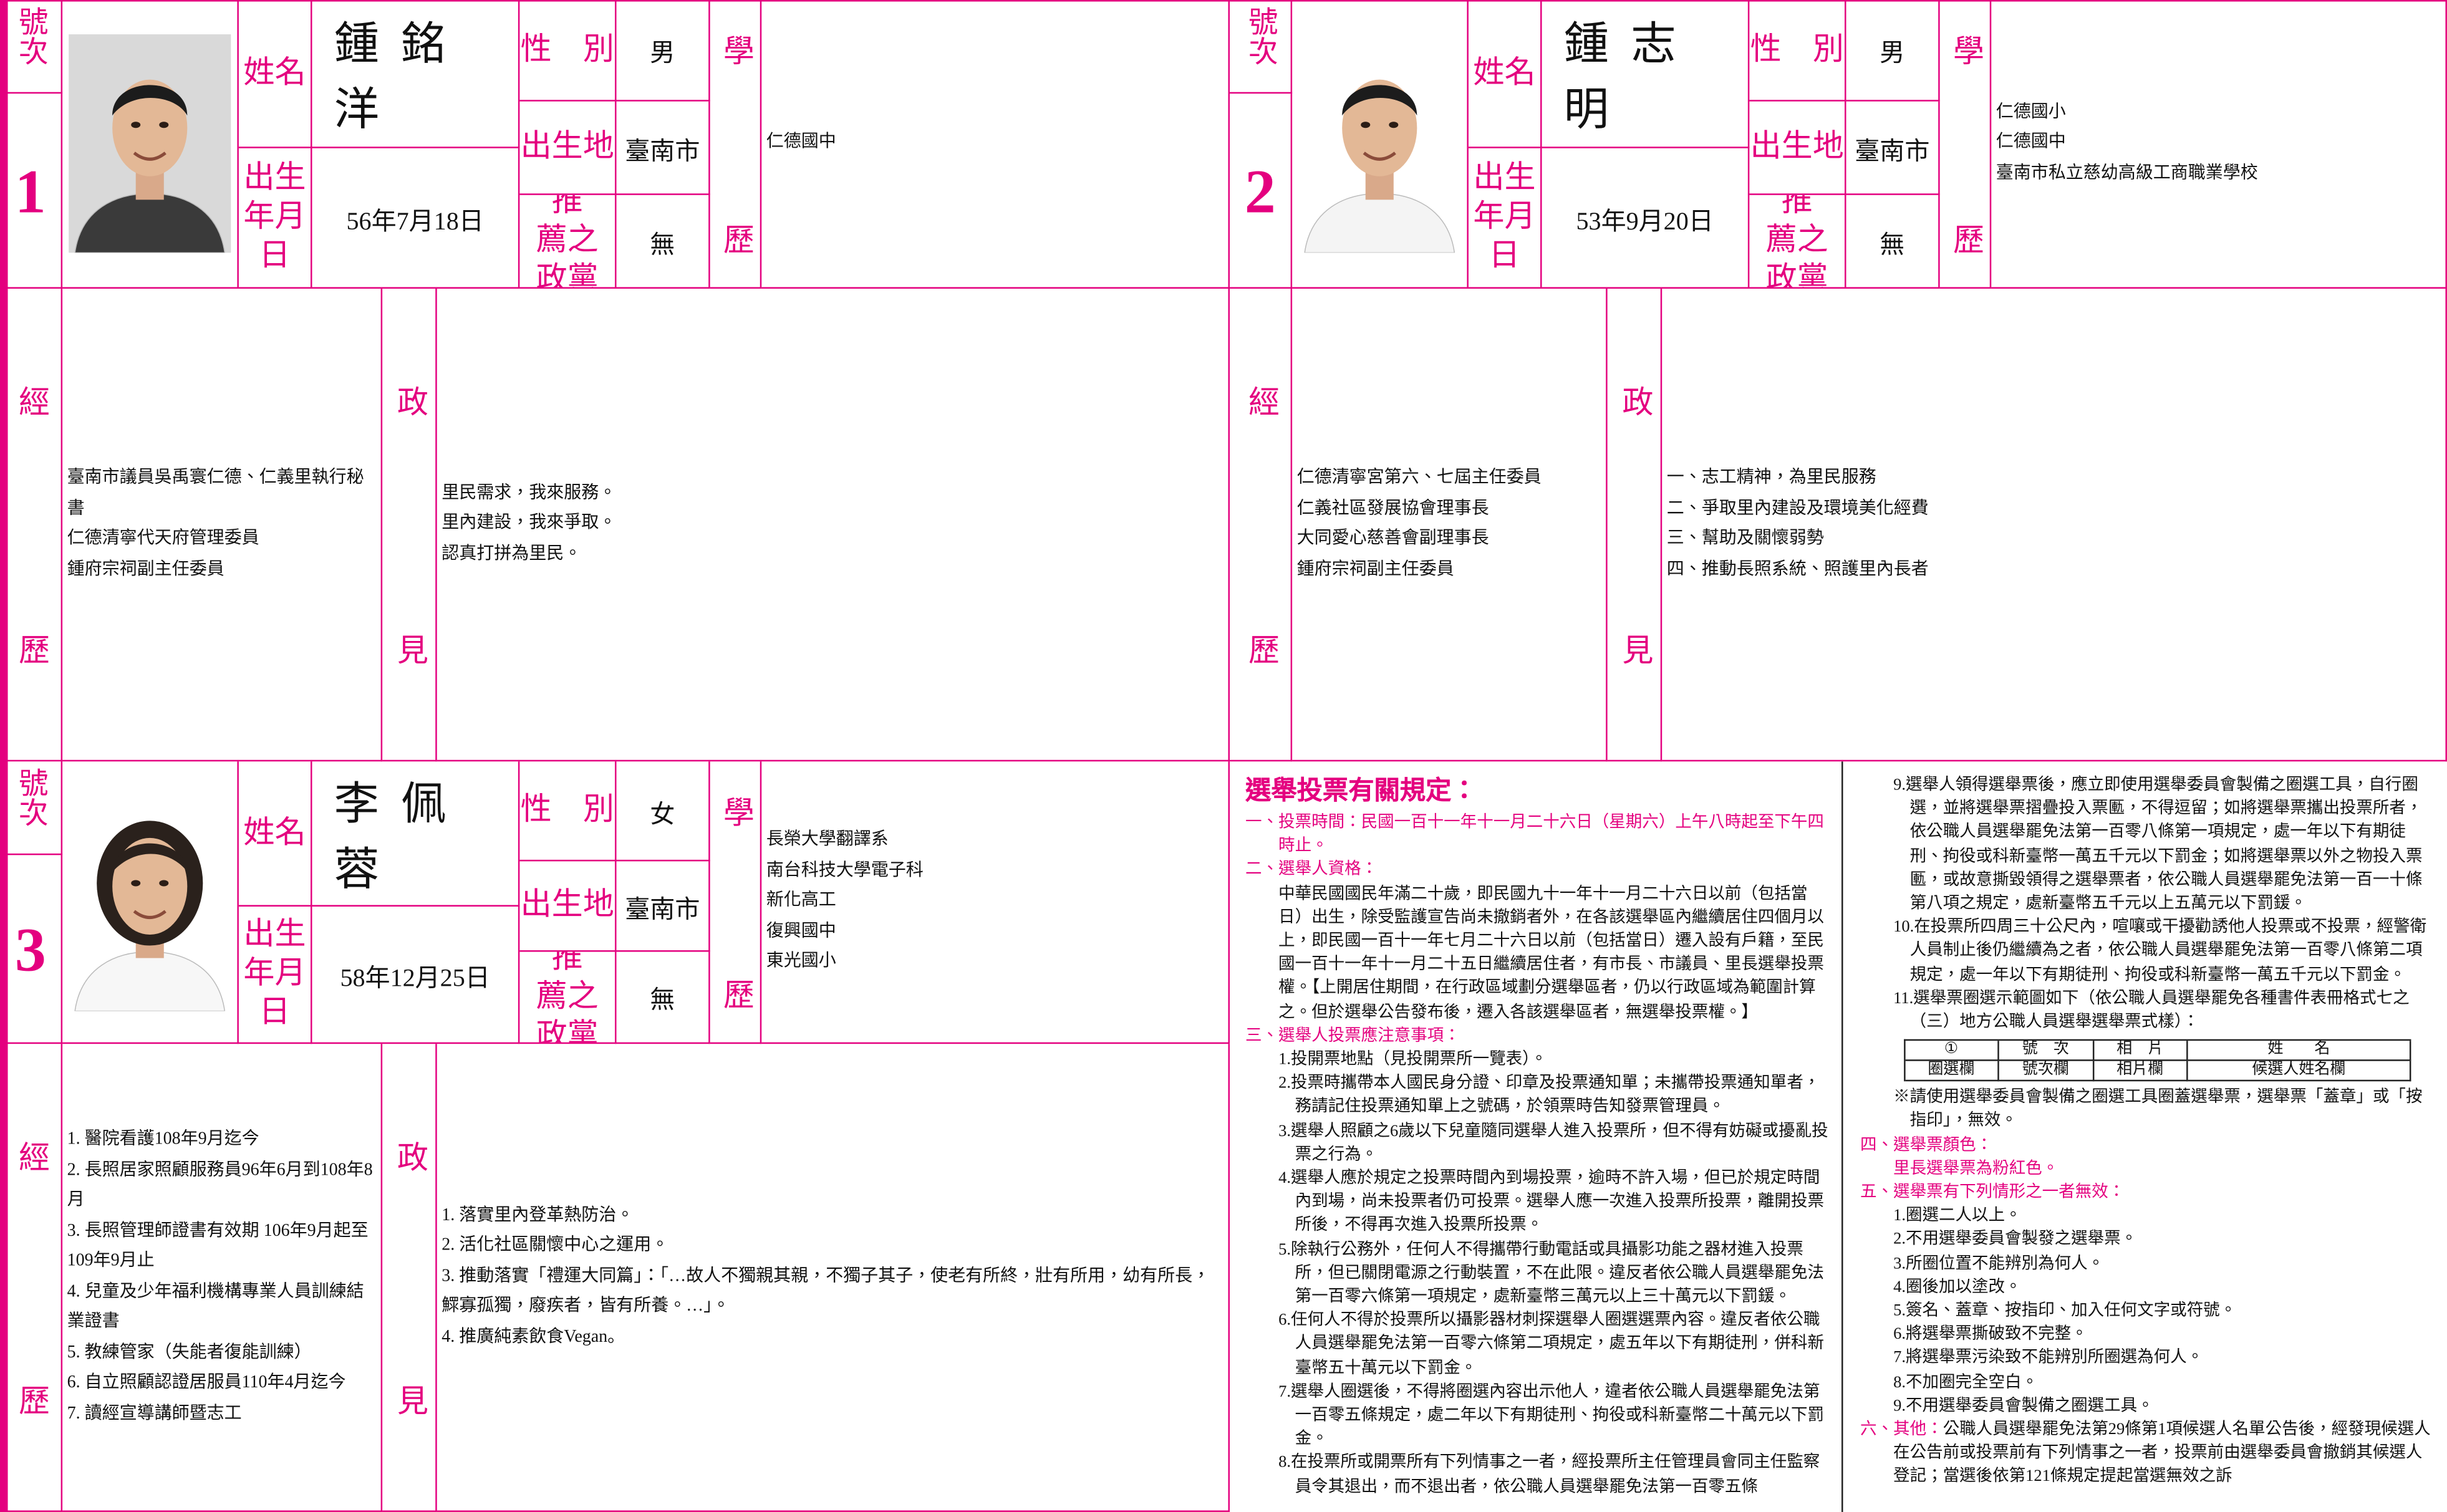 The width and height of the screenshot is (2447, 1512). What do you see at coordinates (2149, 1157) in the screenshot?
I see `rules-section: 四、選舉票顏色： 里長選舉票為粉紅色。` at bounding box center [2149, 1157].